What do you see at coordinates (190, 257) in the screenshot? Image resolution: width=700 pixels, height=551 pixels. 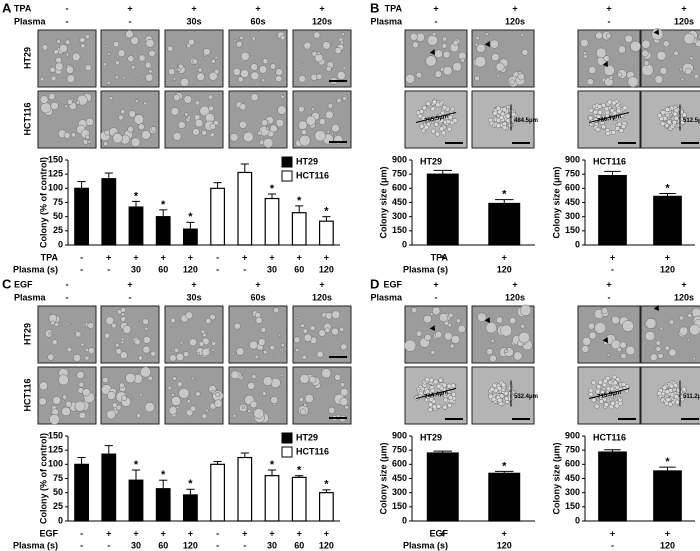 I see `x-row-value: +` at bounding box center [190, 257].